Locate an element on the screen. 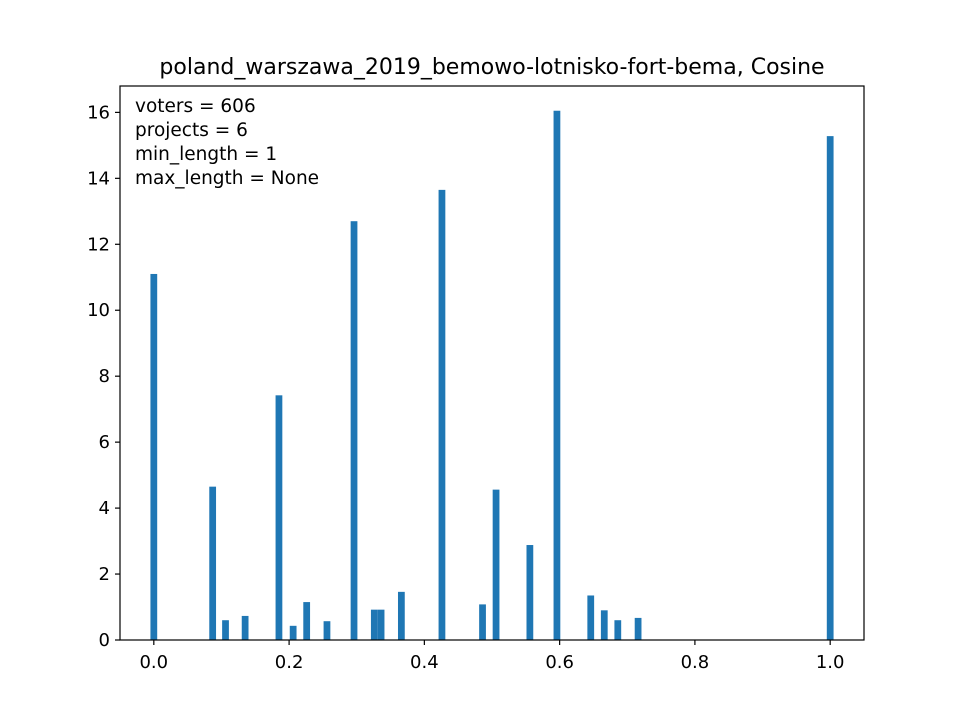 The height and width of the screenshot is (720, 960). y-tick-label: 2 is located at coordinates (104, 574).